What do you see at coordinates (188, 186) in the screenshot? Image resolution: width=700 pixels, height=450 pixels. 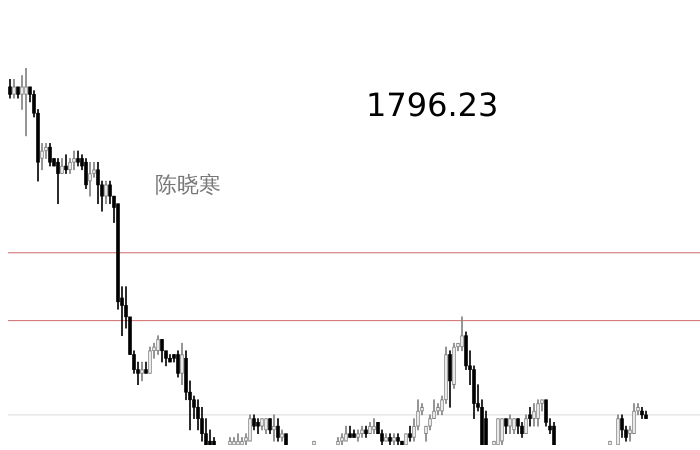 I see `annotation: 陈晓寒` at bounding box center [188, 186].